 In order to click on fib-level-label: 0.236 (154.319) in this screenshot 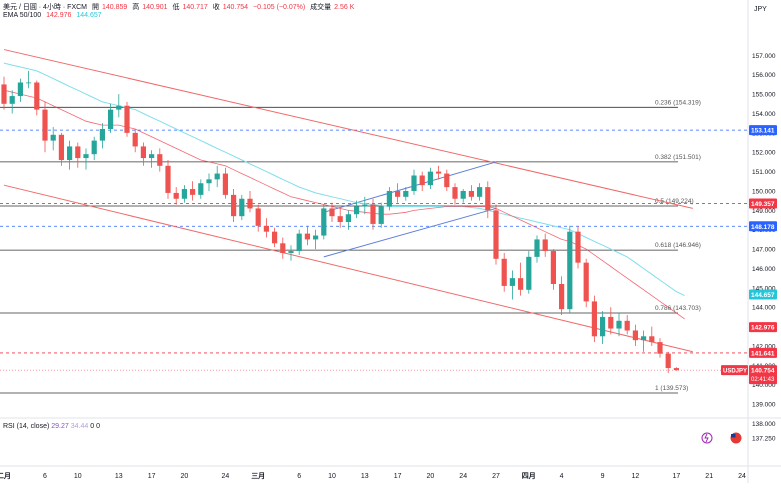, I will do `click(678, 102)`.